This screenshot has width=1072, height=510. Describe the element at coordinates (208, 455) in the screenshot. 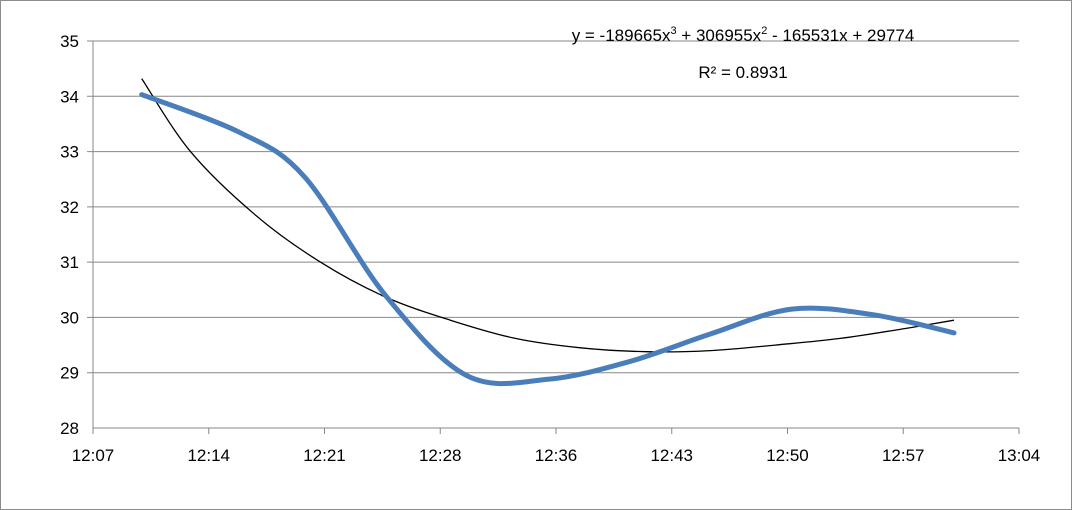

I see `x-tick-label: 12:14` at that location.